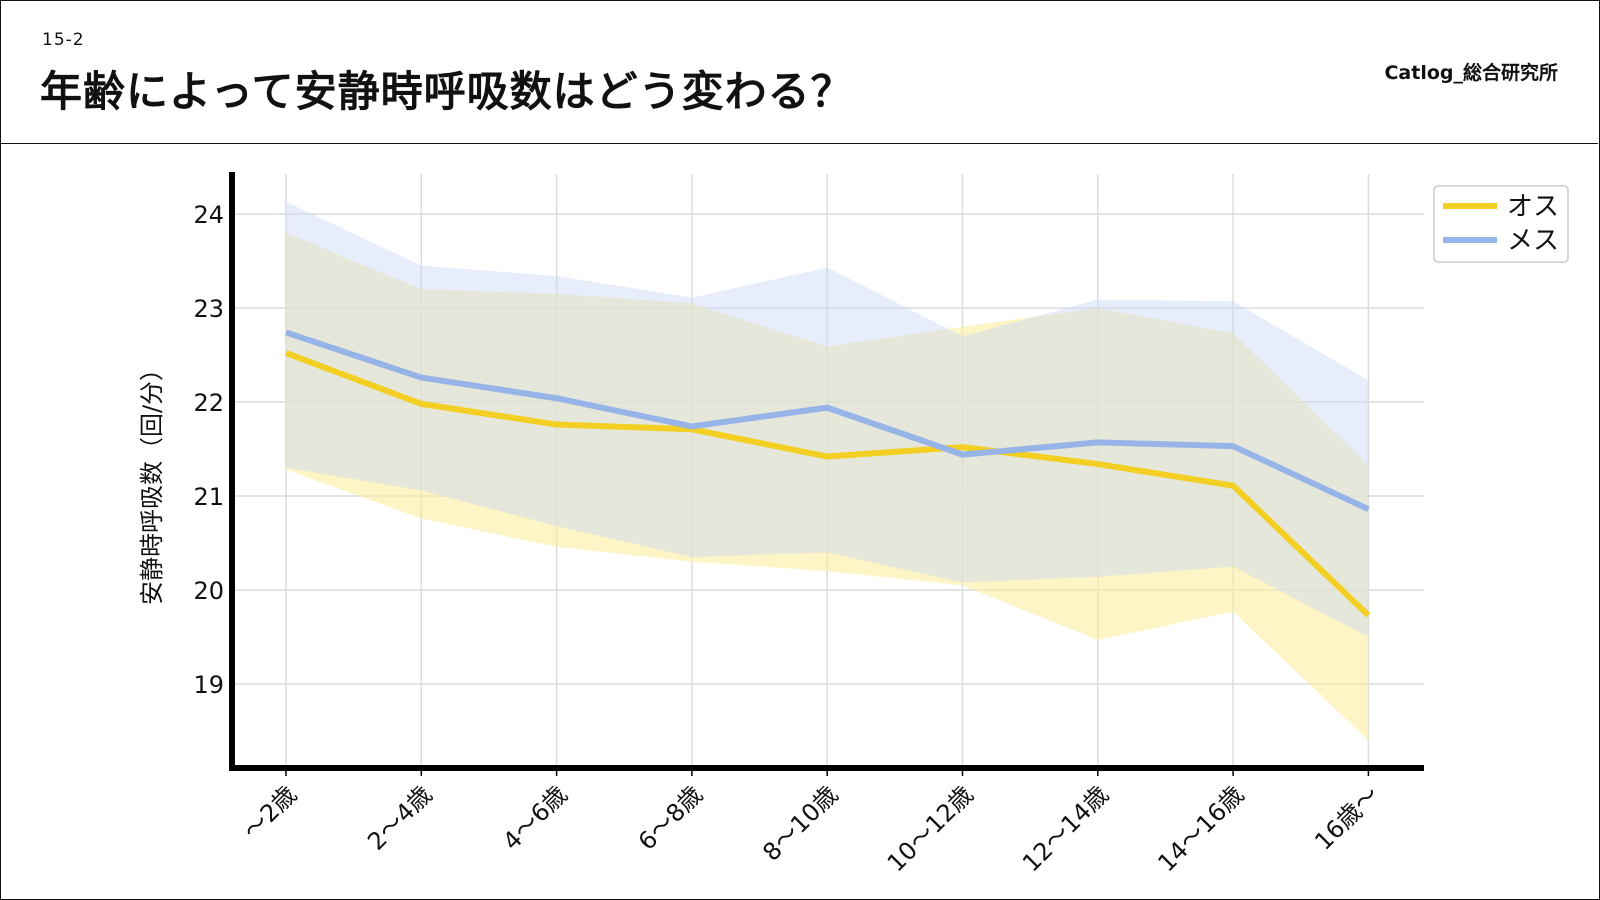  What do you see at coordinates (208, 215) in the screenshot?
I see `y-tick-label: 24` at bounding box center [208, 215].